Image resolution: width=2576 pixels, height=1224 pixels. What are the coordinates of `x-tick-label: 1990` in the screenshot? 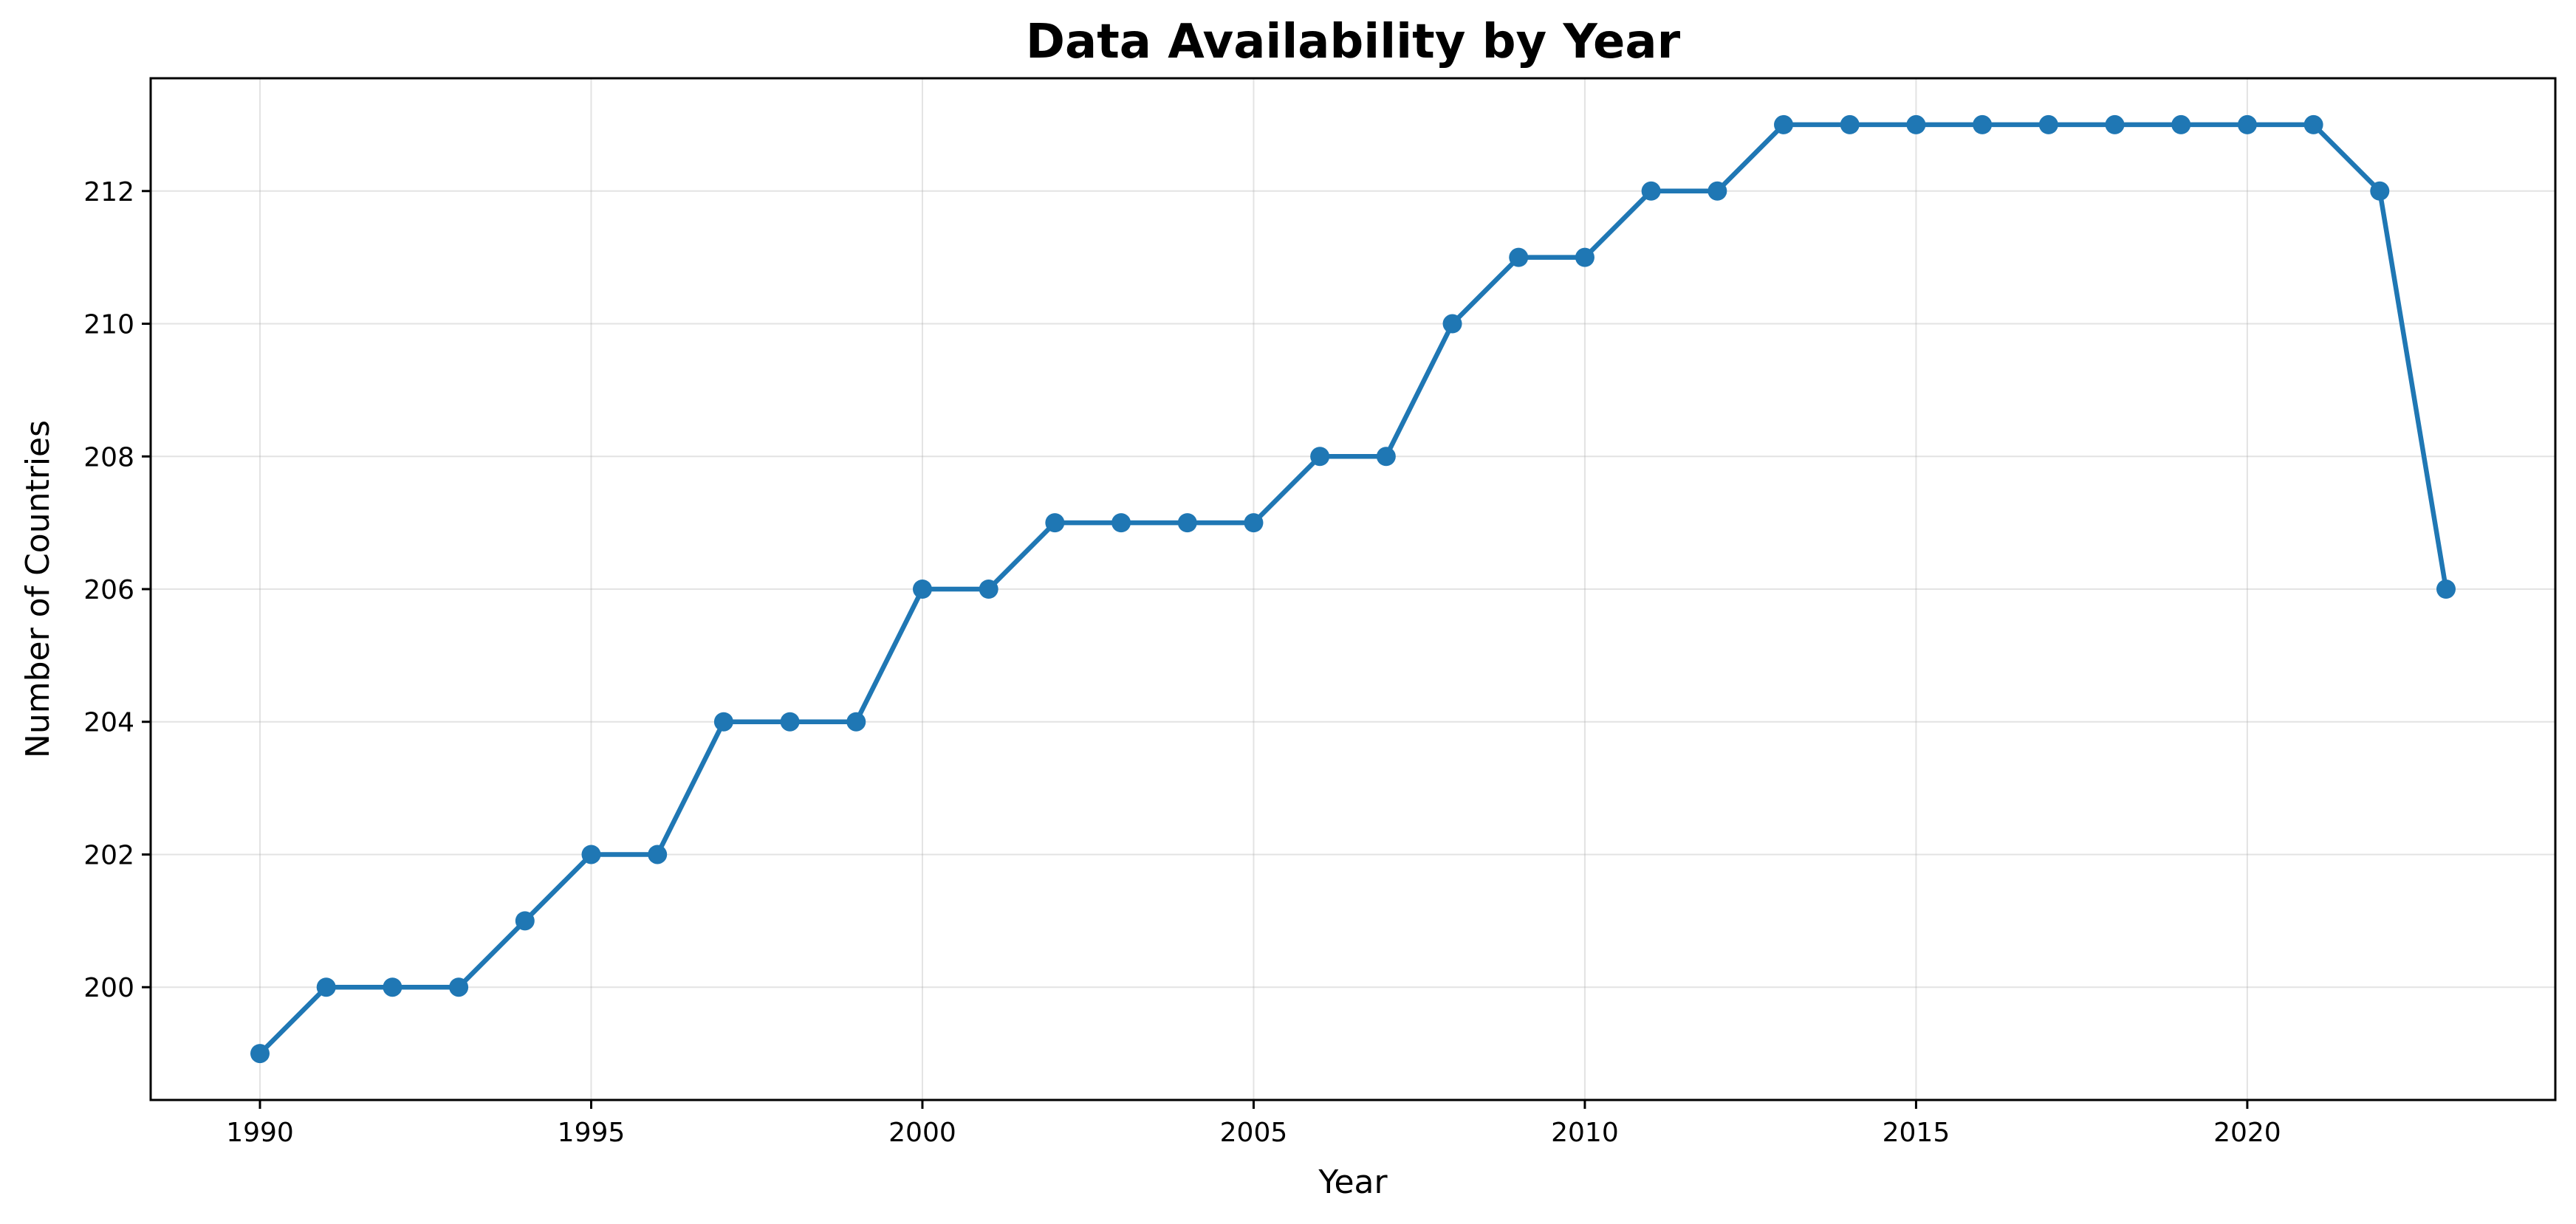 It's located at (260, 1133).